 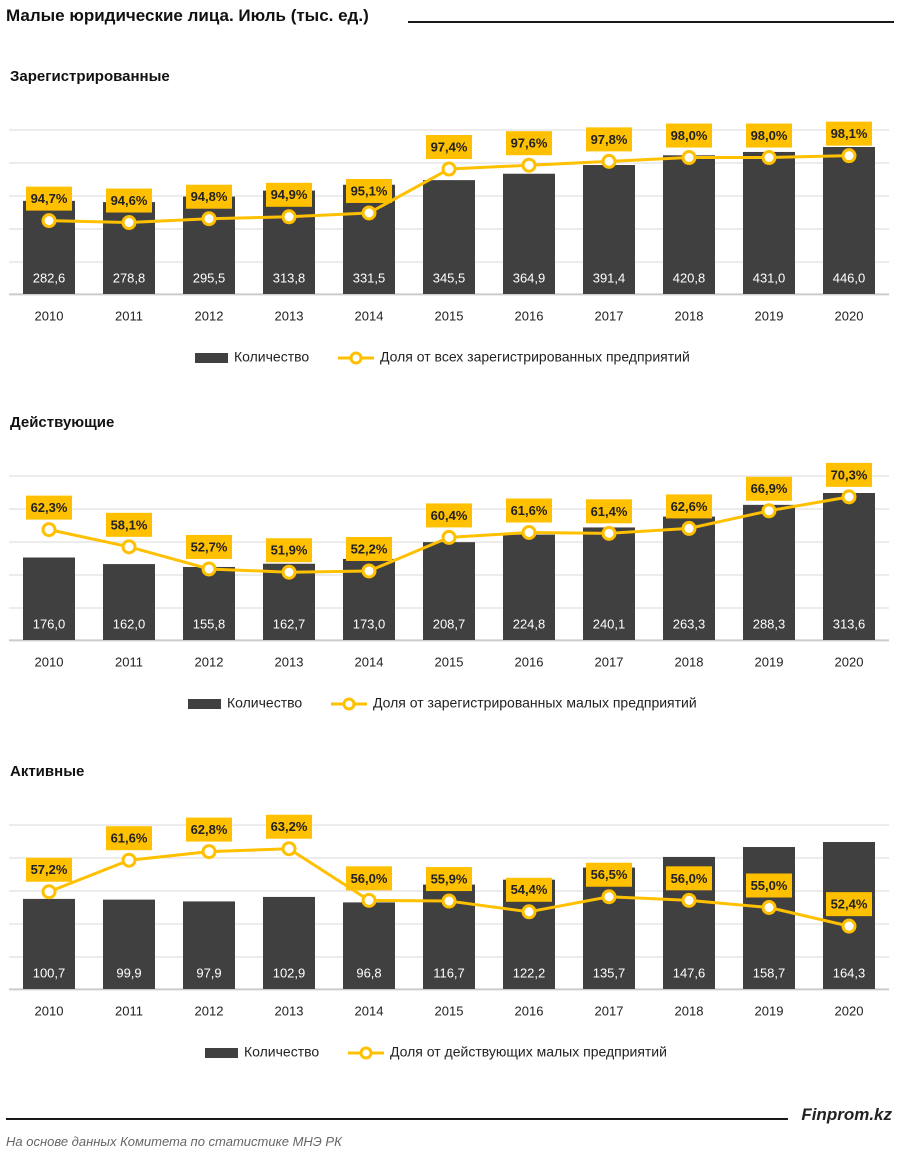 I want to click on footer-divider, so click(x=397, y=1119).